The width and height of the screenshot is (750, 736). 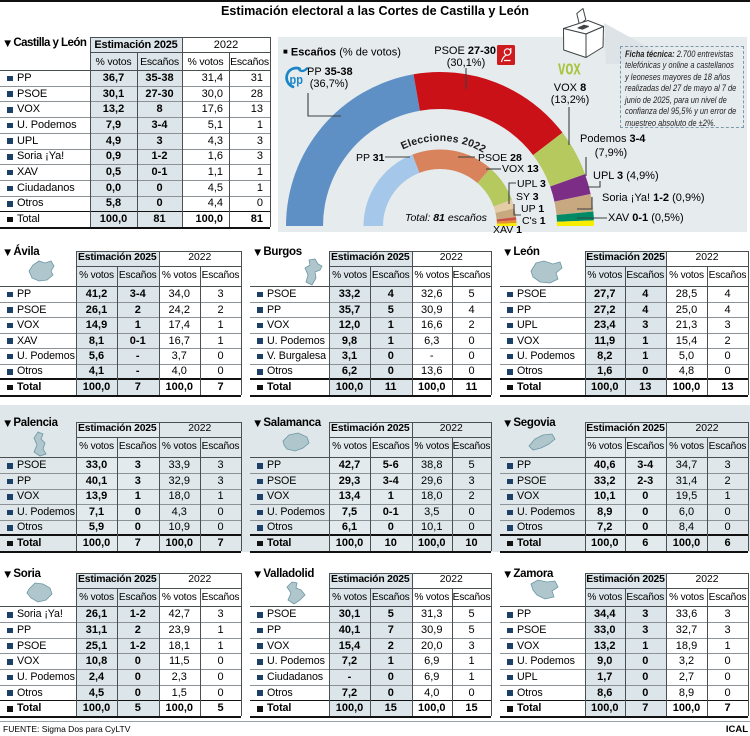 What do you see at coordinates (296, 80) in the screenshot?
I see `svg-text: pp` at bounding box center [296, 80].